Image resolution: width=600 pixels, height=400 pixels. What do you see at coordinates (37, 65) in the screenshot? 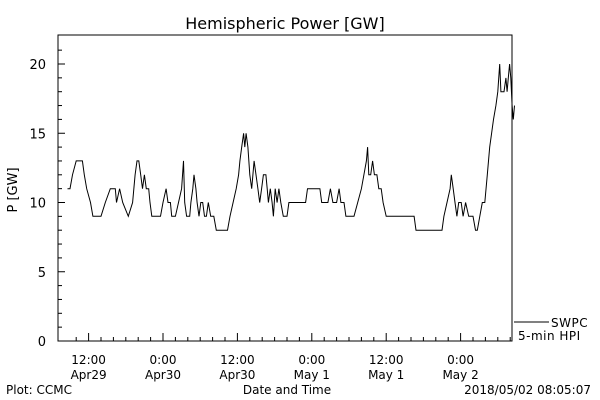
I see `y-tick-label: 20` at bounding box center [37, 65].